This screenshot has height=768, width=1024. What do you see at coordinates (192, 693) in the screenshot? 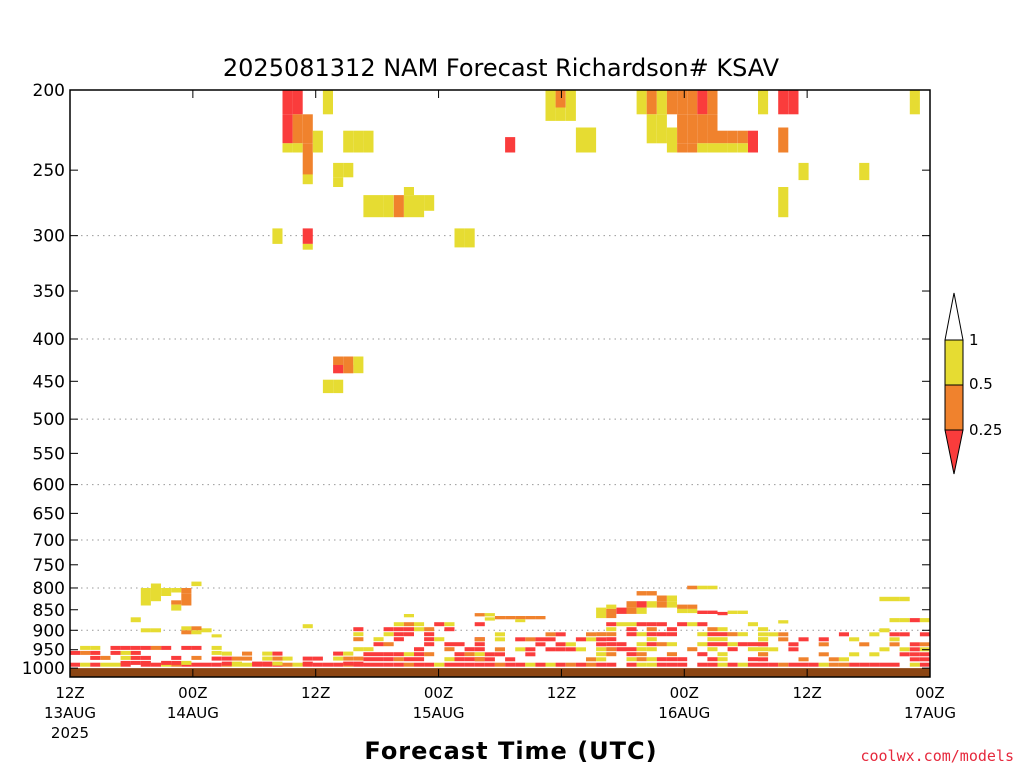
I see `x-tick-label: 00Z` at bounding box center [192, 693].